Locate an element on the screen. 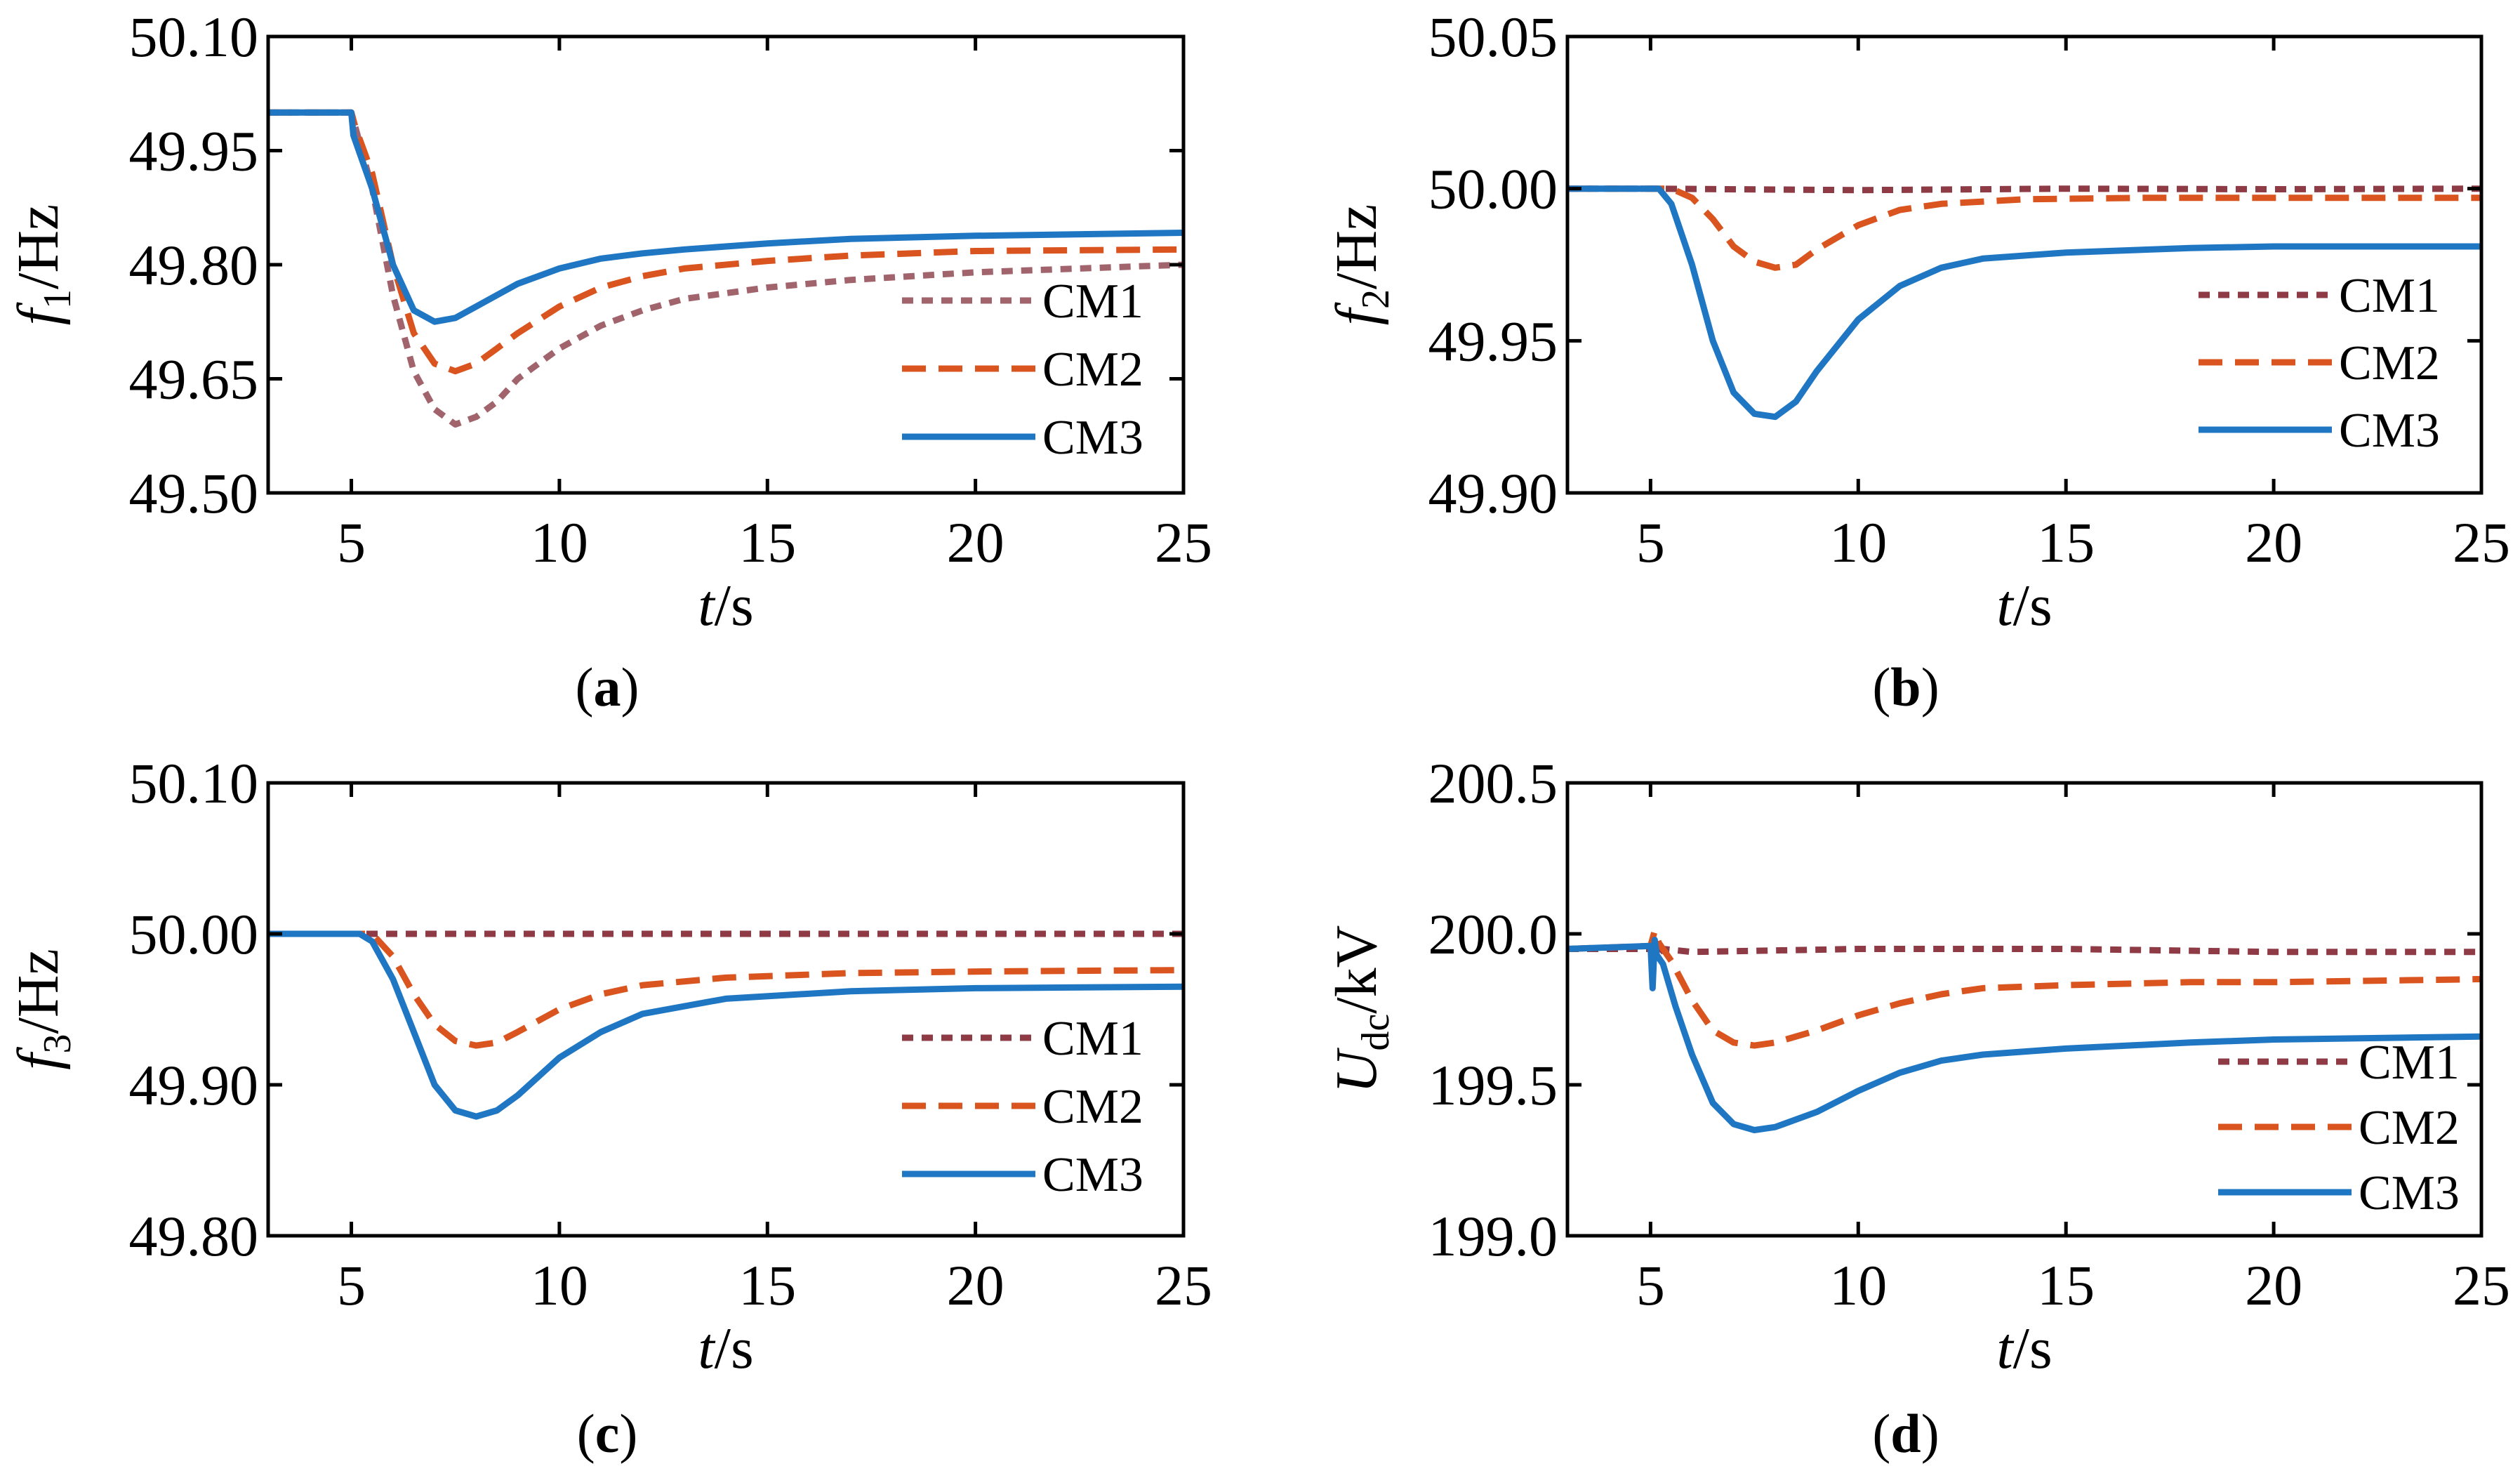  y-tick-label: 49.50 is located at coordinates (194, 493).